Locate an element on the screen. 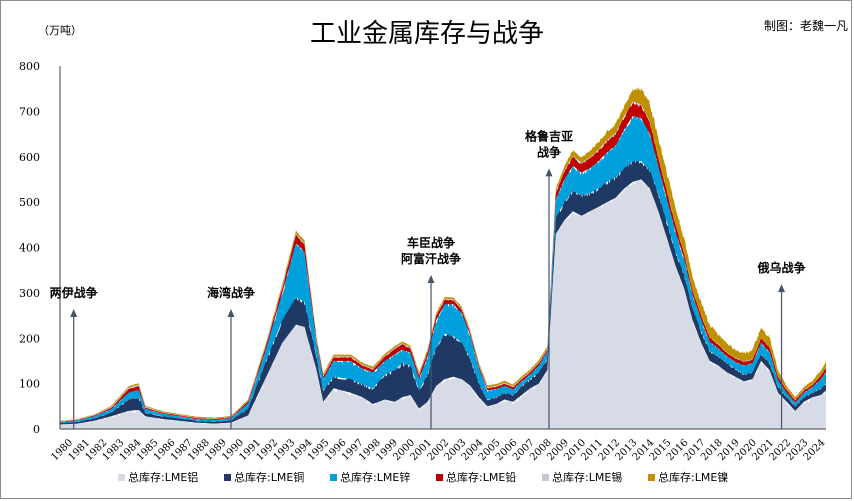 Image resolution: width=854 pixels, height=501 pixels. legend-item-0: 总库存:LME铝 is located at coordinates (158, 477).